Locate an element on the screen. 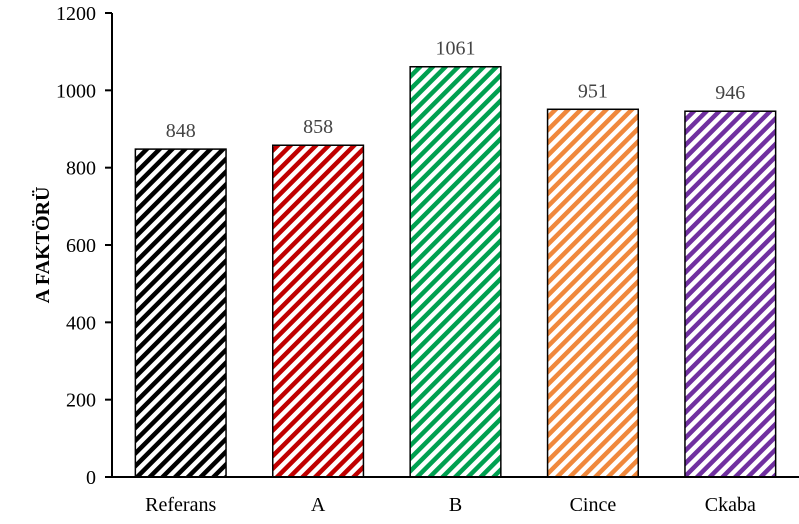 The image size is (799, 524). y-ticks: 0 200 400 600 800 1000 1200 is located at coordinates (84, 246).